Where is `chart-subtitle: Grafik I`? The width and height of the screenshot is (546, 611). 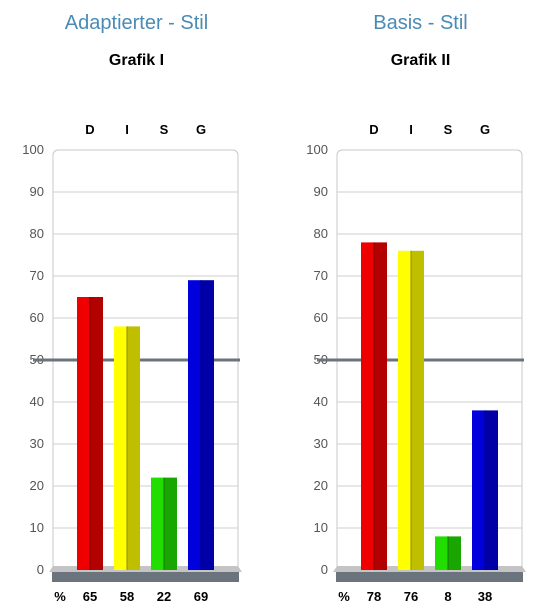
chart-subtitle: Grafik I is located at coordinates (136, 60).